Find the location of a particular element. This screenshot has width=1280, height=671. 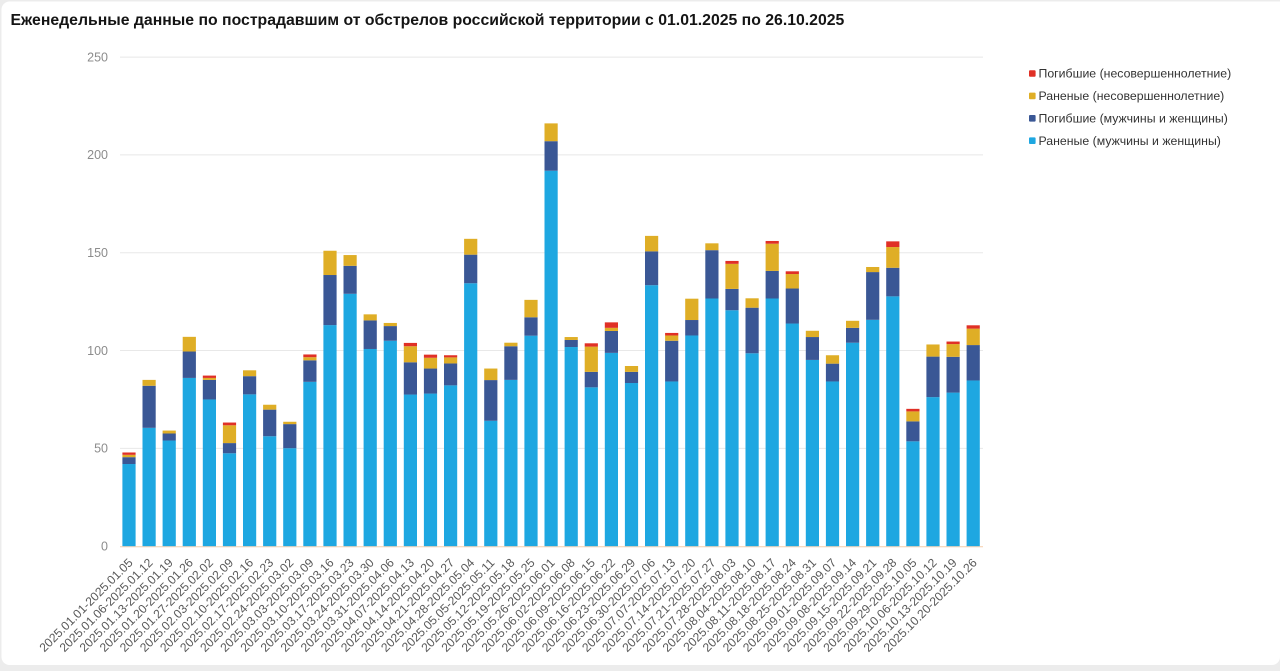

svg-text: 50 is located at coordinates (101, 449).